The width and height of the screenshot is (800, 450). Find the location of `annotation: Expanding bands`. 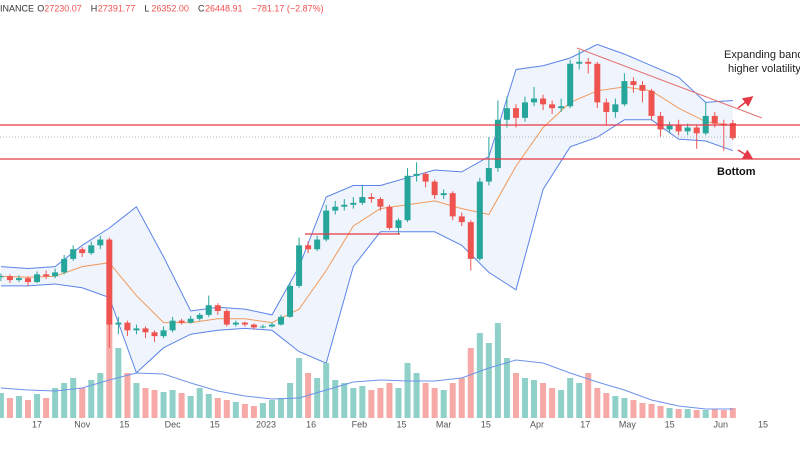

annotation: Expanding bands is located at coordinates (762, 55).